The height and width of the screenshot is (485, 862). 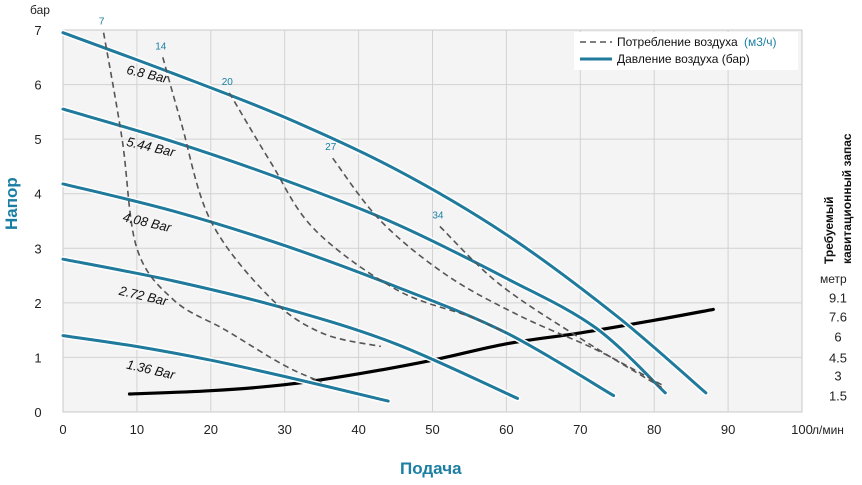 What do you see at coordinates (11, 203) in the screenshot?
I see `y-axis-title: Напор` at bounding box center [11, 203].